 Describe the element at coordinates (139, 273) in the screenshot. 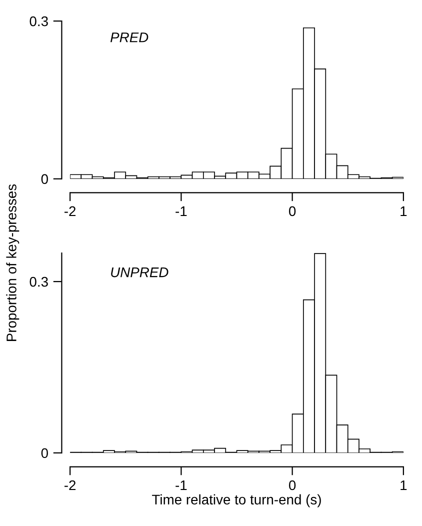

I see `annotation: UNPRED` at that location.